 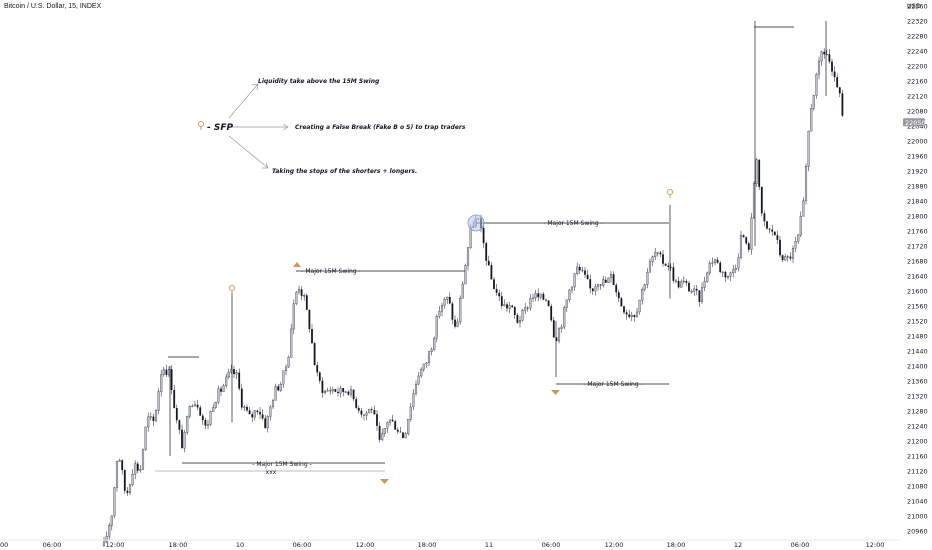 What do you see at coordinates (384, 481) in the screenshot?
I see `swing-low-triangle-icon` at bounding box center [384, 481].